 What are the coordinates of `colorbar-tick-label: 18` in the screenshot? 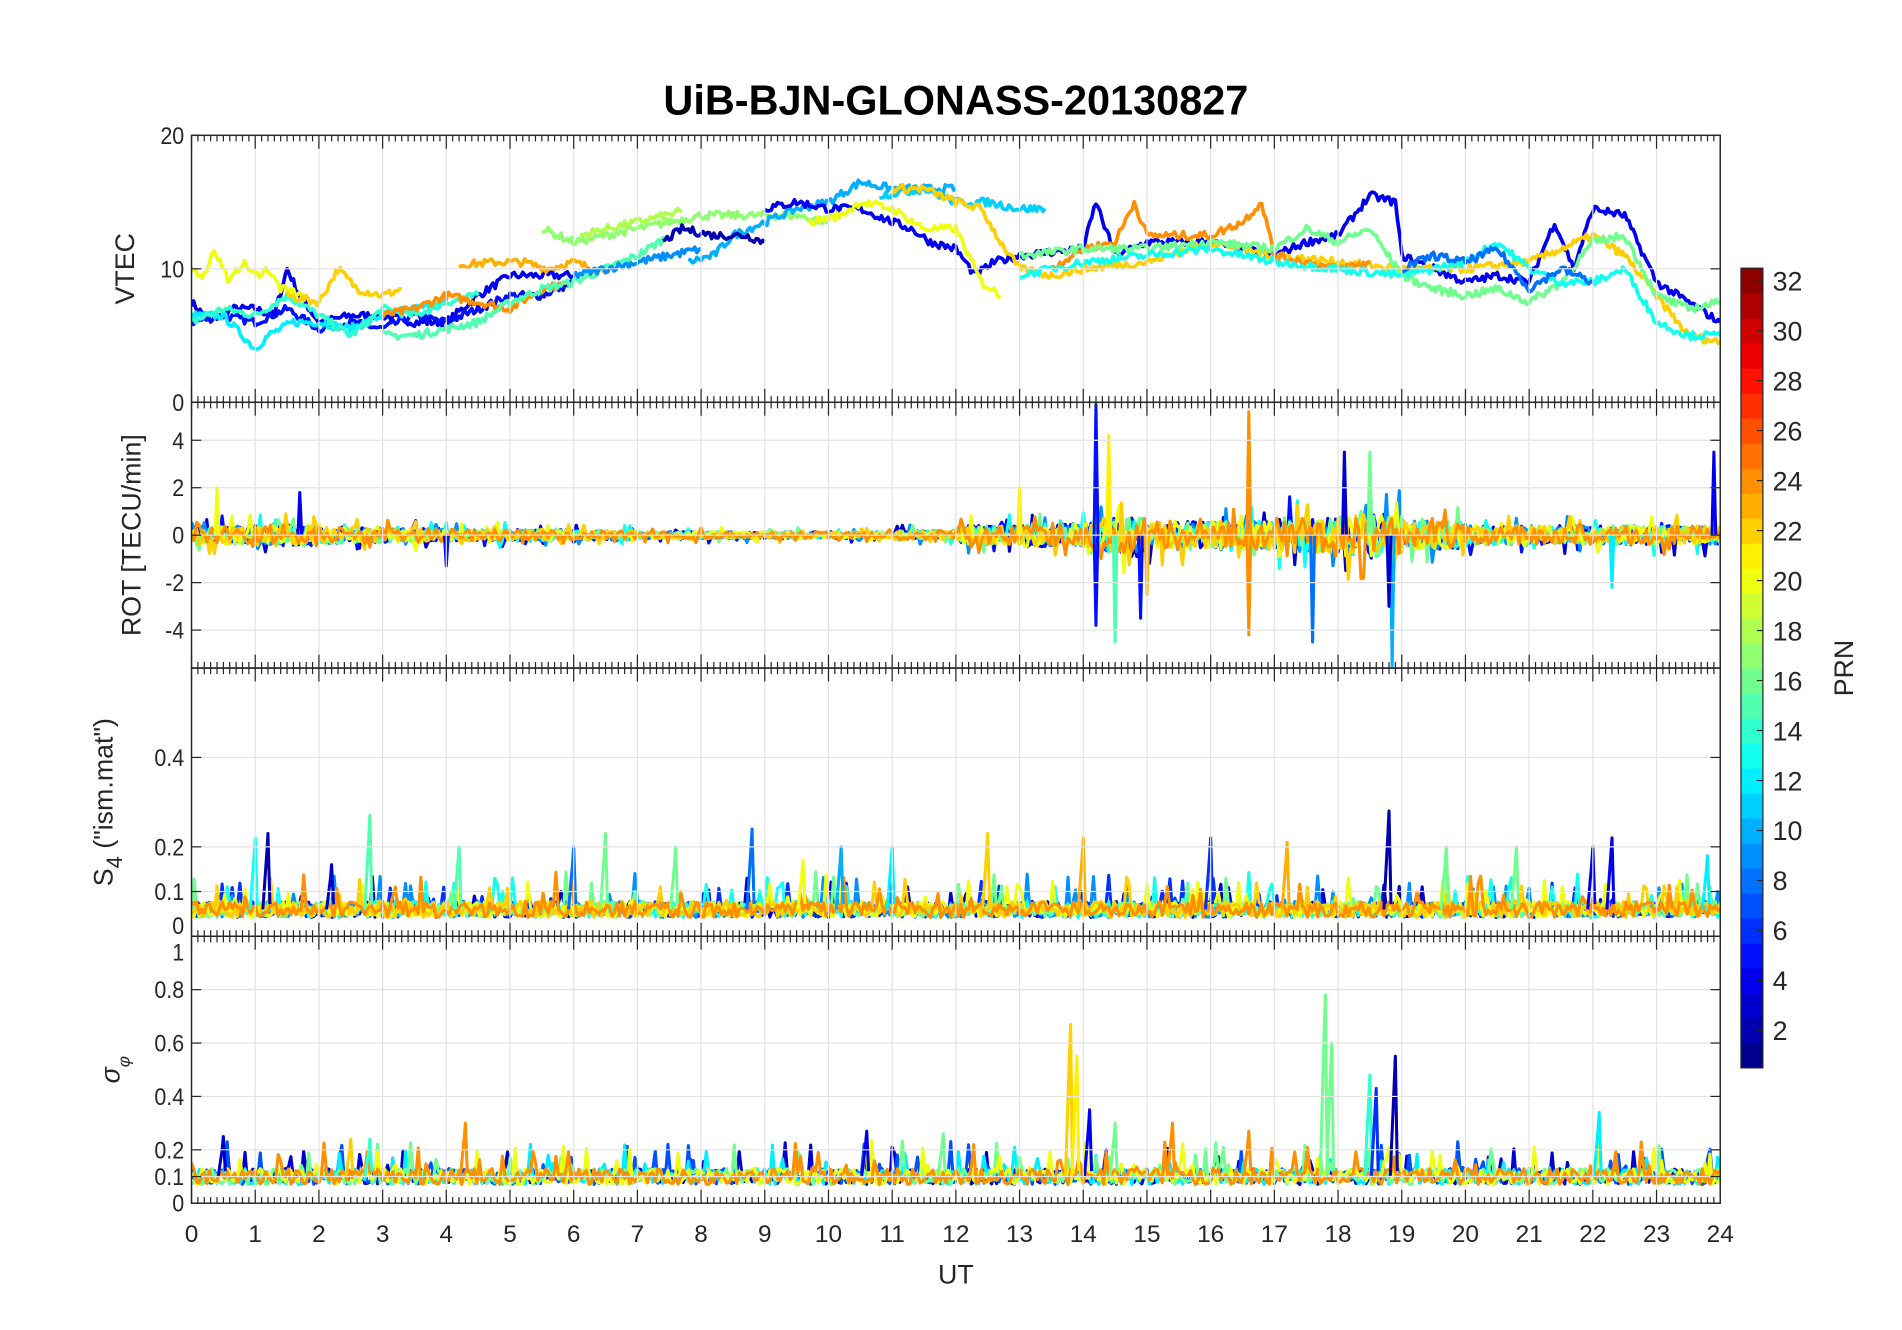 It's located at (1788, 631).